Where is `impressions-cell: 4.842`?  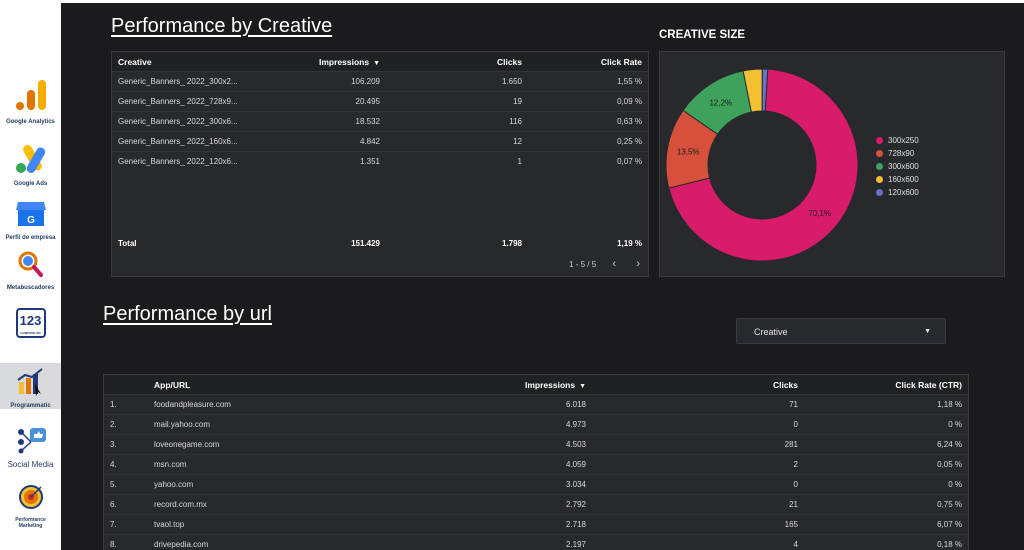 impressions-cell: 4.842 is located at coordinates (330, 141).